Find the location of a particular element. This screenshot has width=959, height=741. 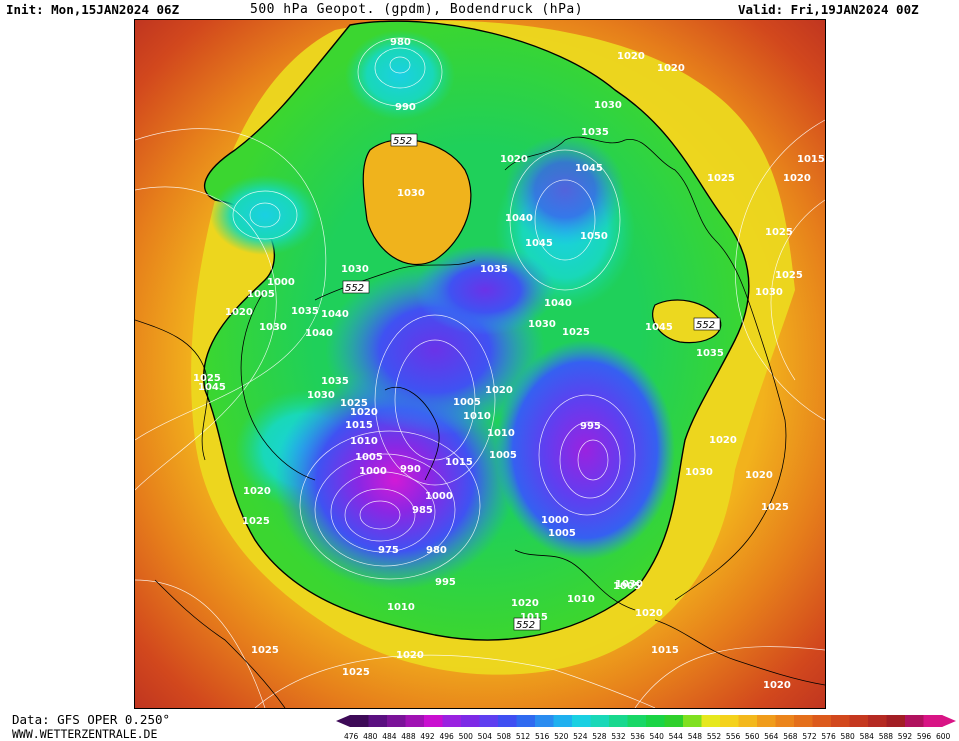

colorbar-tick-label: 584 is located at coordinates (867, 736).